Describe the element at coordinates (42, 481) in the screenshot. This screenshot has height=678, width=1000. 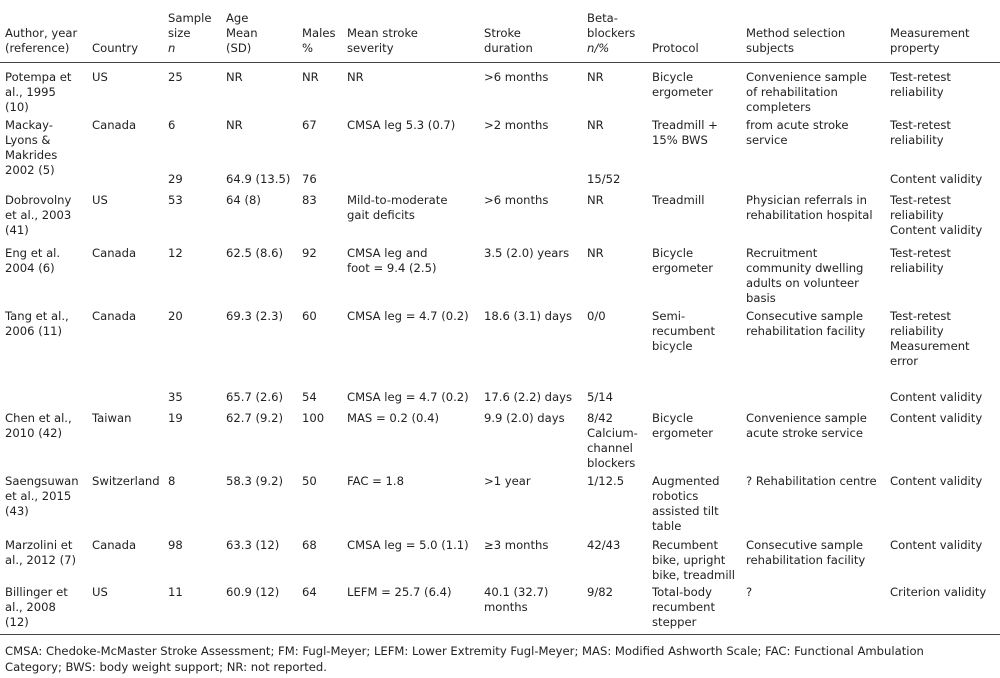
I see `table-cell: Saengsuwan` at that location.